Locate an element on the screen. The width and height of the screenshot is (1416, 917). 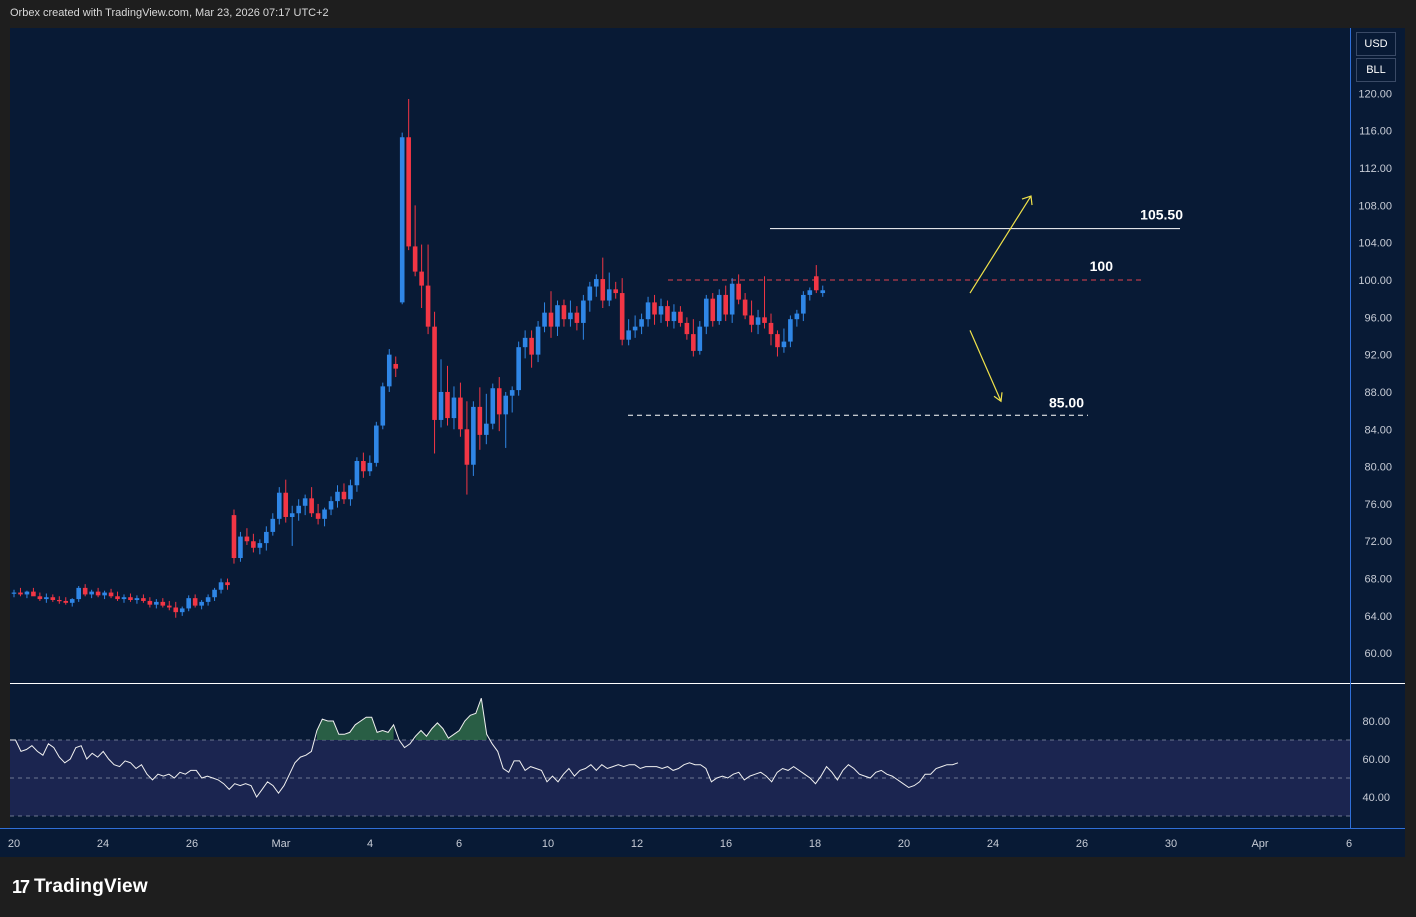
price-tick-label: 84.00 is located at coordinates (1378, 430).